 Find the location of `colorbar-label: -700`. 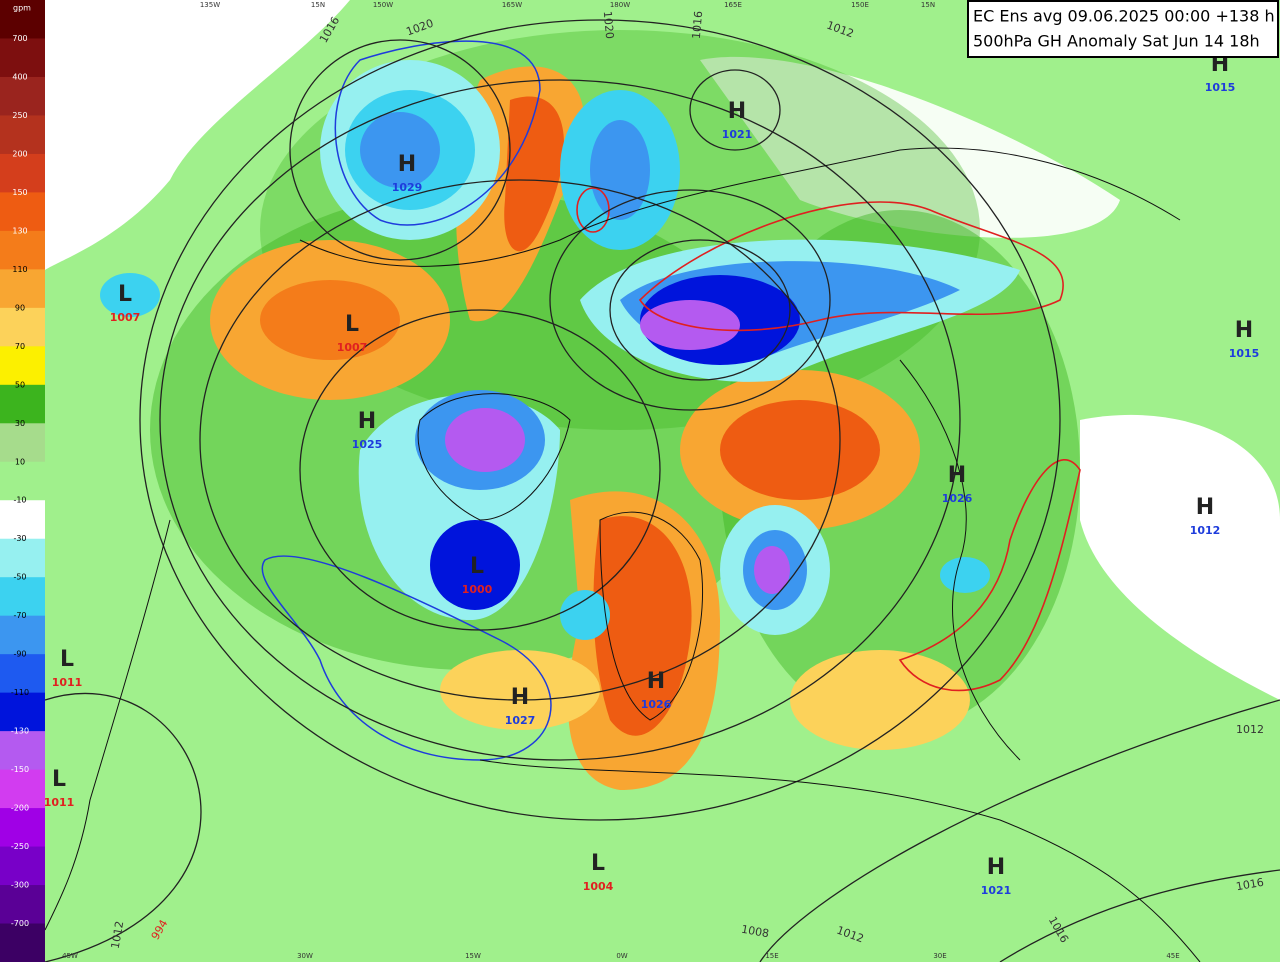

colorbar-label: -700 is located at coordinates (20, 923).